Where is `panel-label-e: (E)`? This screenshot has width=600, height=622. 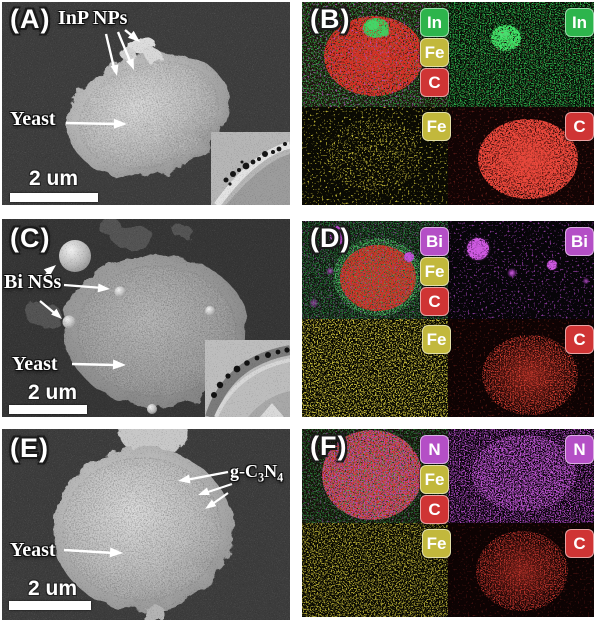 panel-label-e: (E) is located at coordinates (29, 448).